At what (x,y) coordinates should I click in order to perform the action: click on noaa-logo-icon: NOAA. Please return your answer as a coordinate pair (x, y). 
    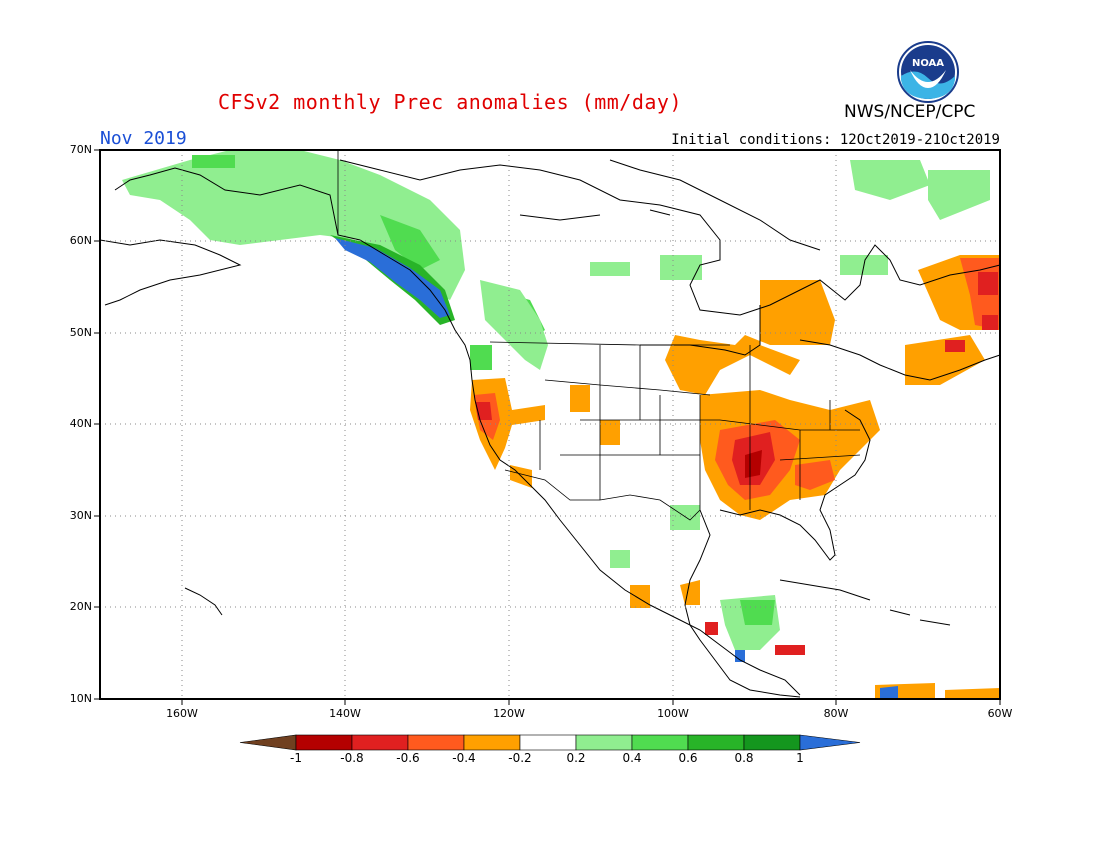
    Looking at the image, I should click on (928, 72).